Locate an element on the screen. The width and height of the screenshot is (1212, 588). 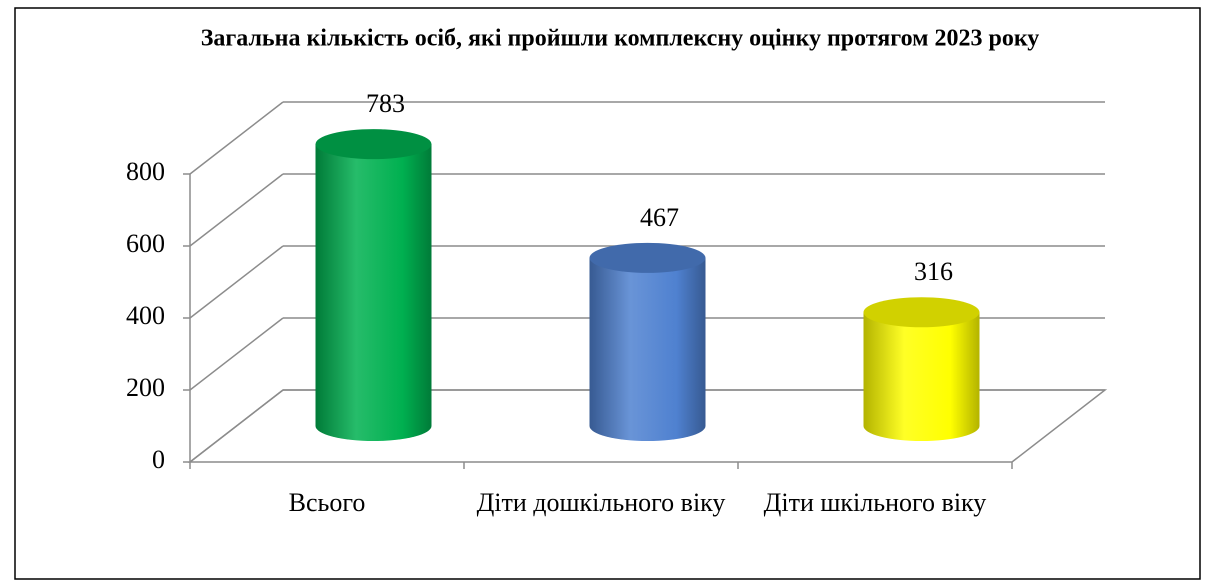
data-label: 316 is located at coordinates (933, 271).